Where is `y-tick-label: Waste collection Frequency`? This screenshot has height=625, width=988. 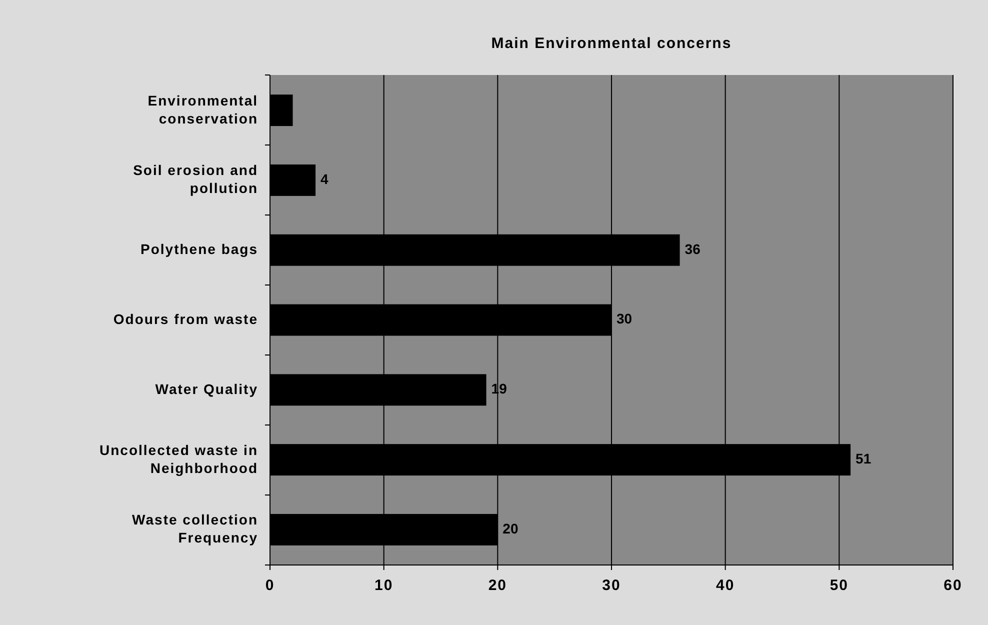 y-tick-label: Waste collection Frequency is located at coordinates (195, 528).